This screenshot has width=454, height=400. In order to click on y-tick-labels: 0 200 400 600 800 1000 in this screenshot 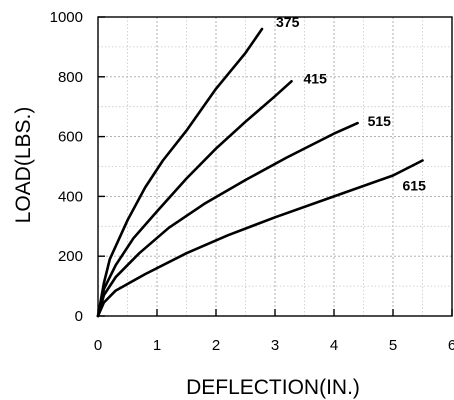, I will do `click(66, 167)`.